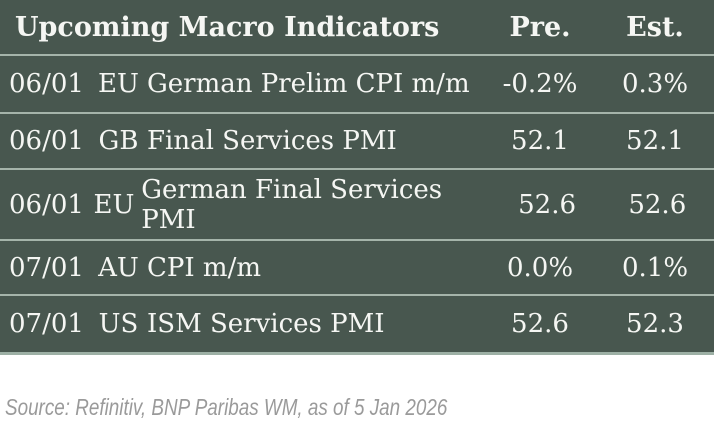  What do you see at coordinates (272, 141) in the screenshot?
I see `indicator-cell: Final Services PMI` at bounding box center [272, 141].